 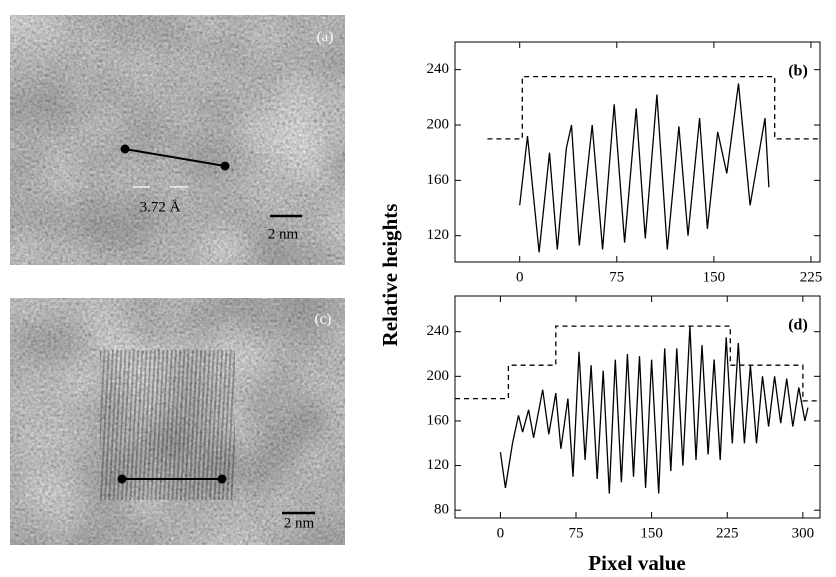 What do you see at coordinates (636, 563) in the screenshot?
I see `x-axis-label: Pixel value` at bounding box center [636, 563].